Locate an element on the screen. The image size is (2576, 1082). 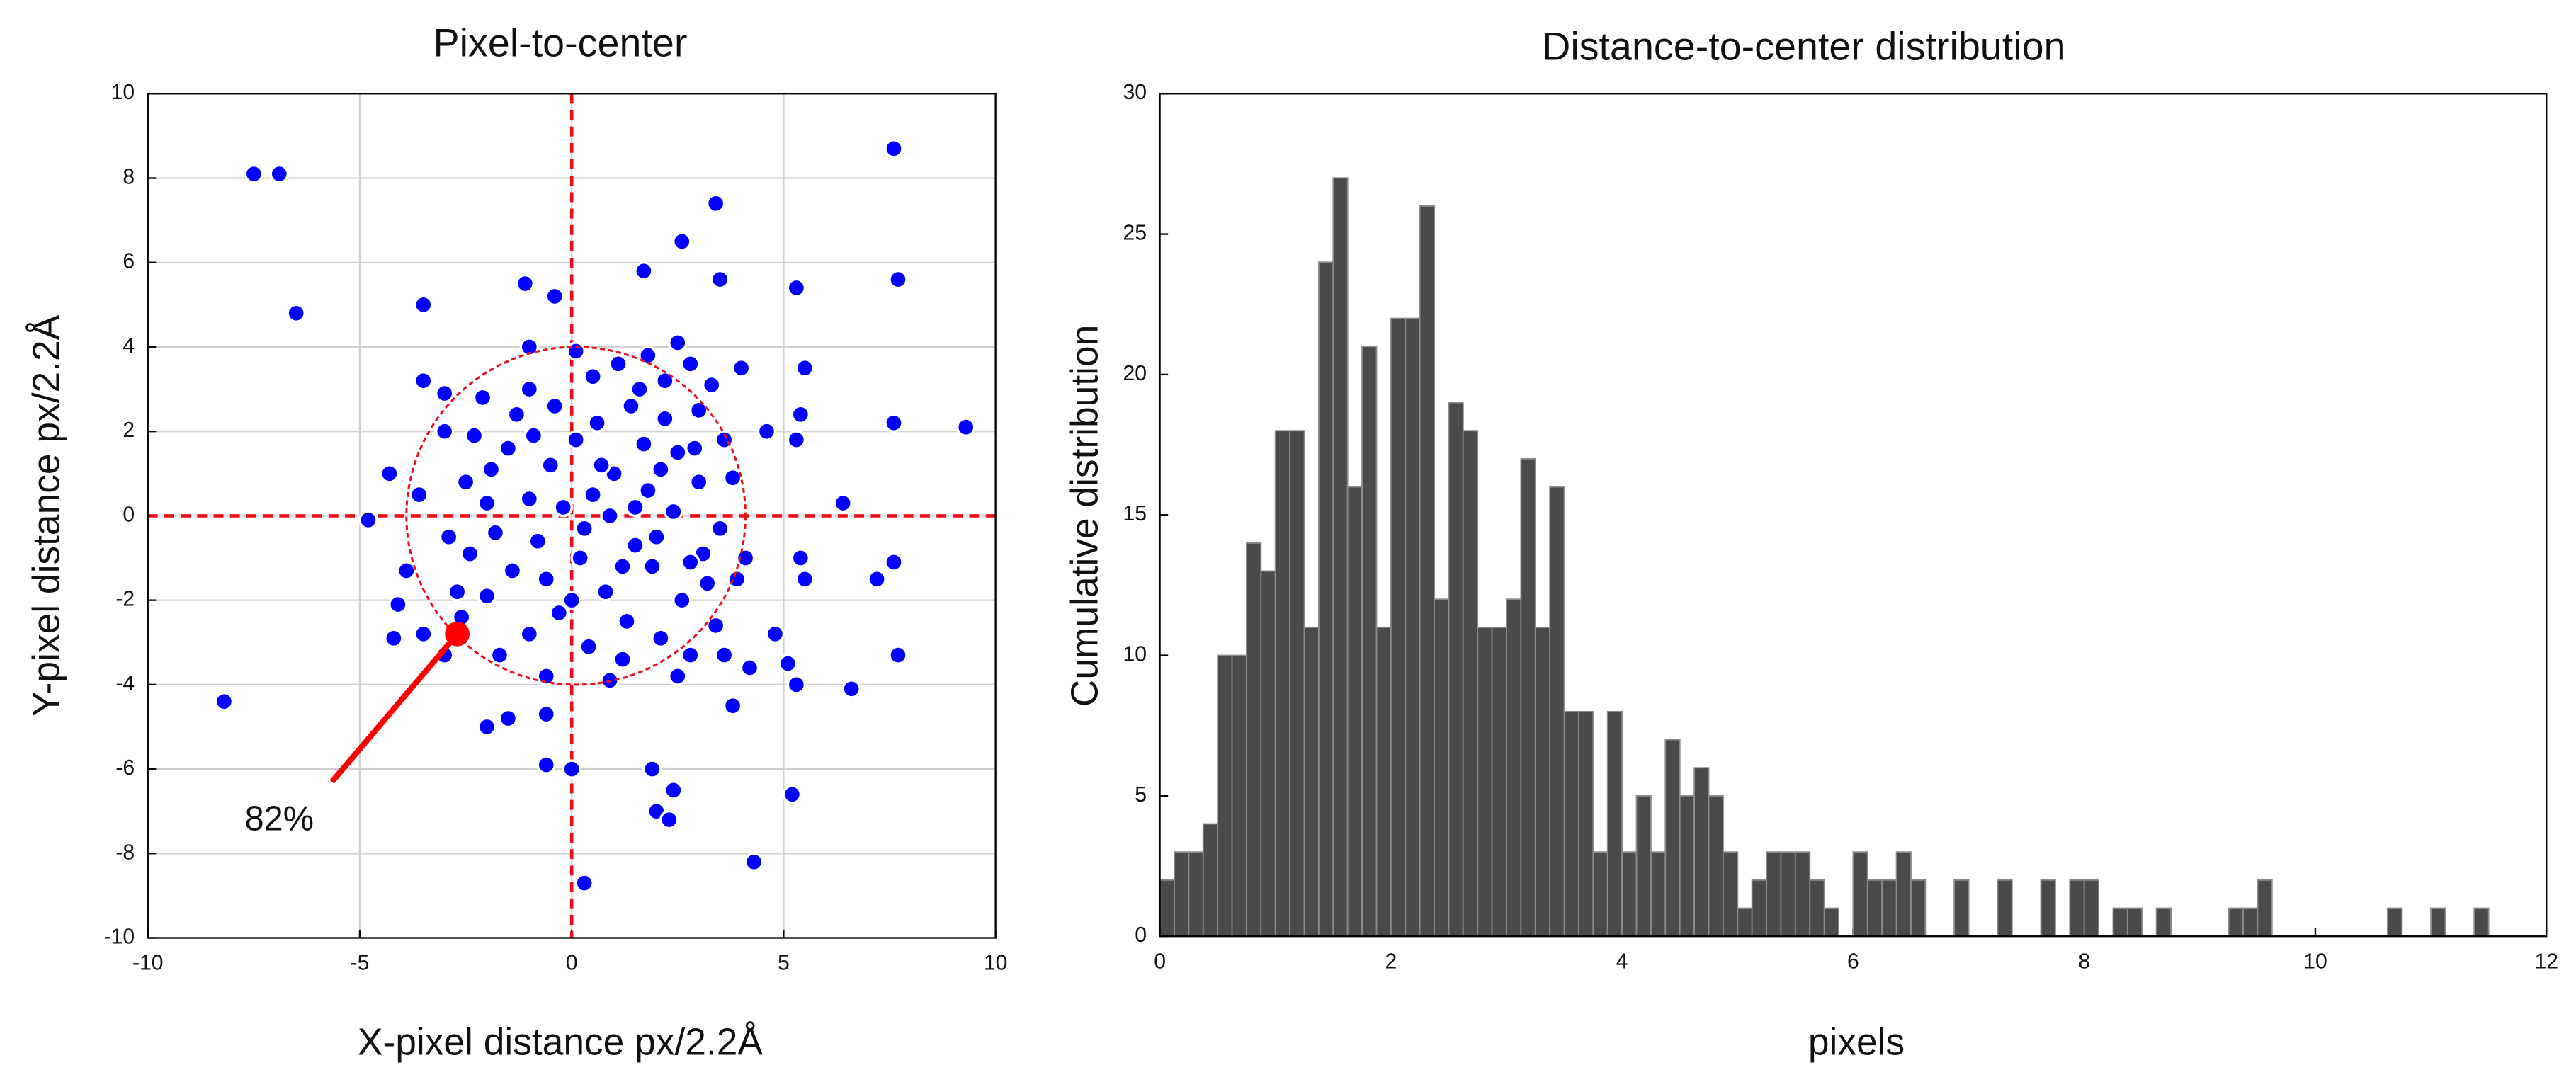
y-tick-label: 30 is located at coordinates (1135, 93).